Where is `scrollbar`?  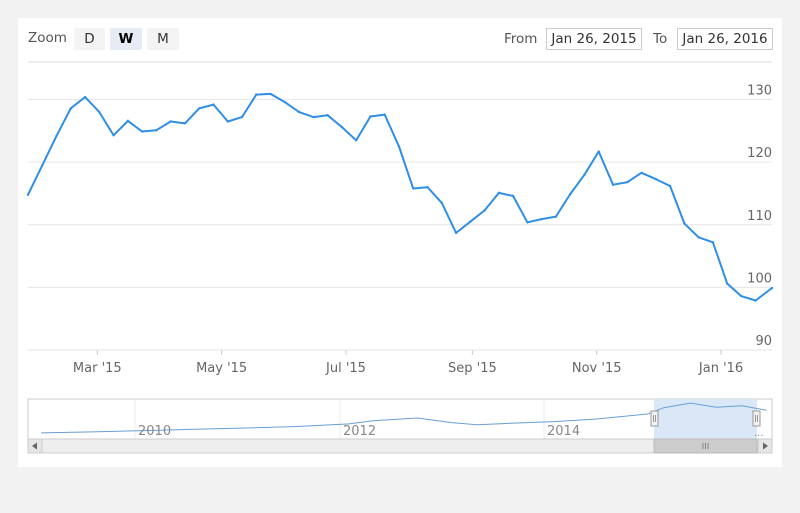
scrollbar is located at coordinates (400, 446).